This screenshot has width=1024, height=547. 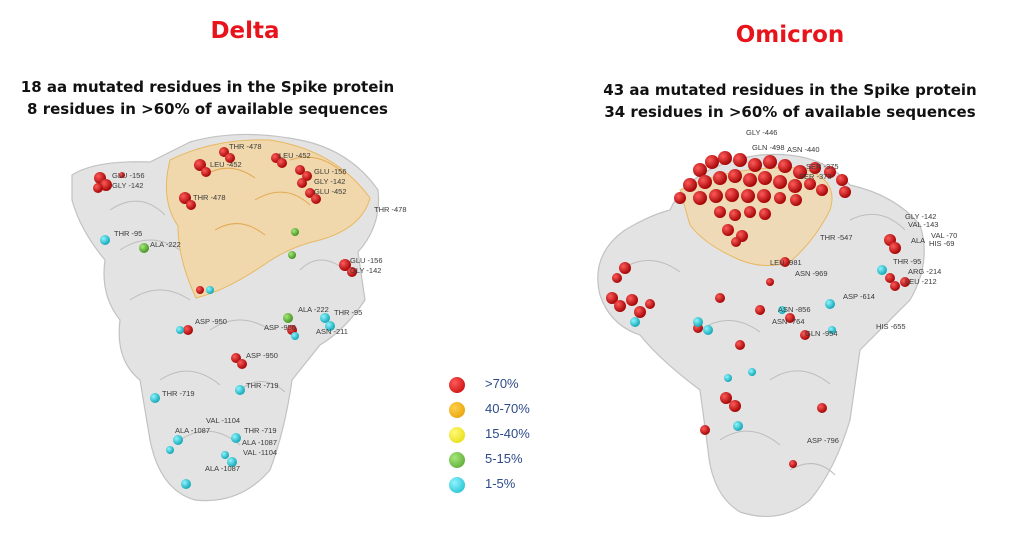 What do you see at coordinates (836, 237) in the screenshot?
I see `residue-label: THR -547` at bounding box center [836, 237].